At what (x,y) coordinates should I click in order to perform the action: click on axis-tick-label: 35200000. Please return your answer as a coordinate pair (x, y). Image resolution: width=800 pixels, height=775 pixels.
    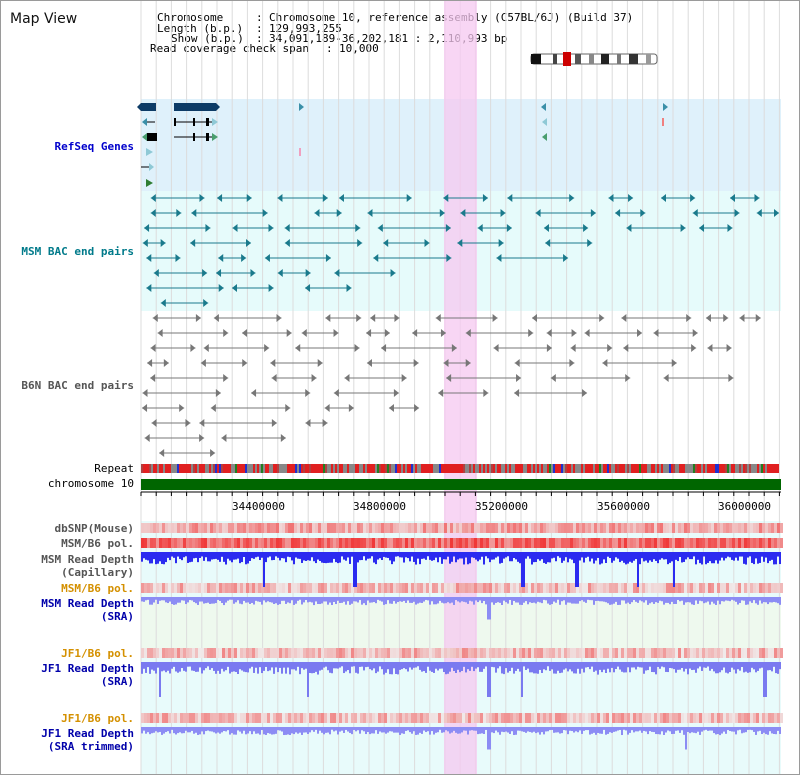
    Looking at the image, I should click on (501, 506).